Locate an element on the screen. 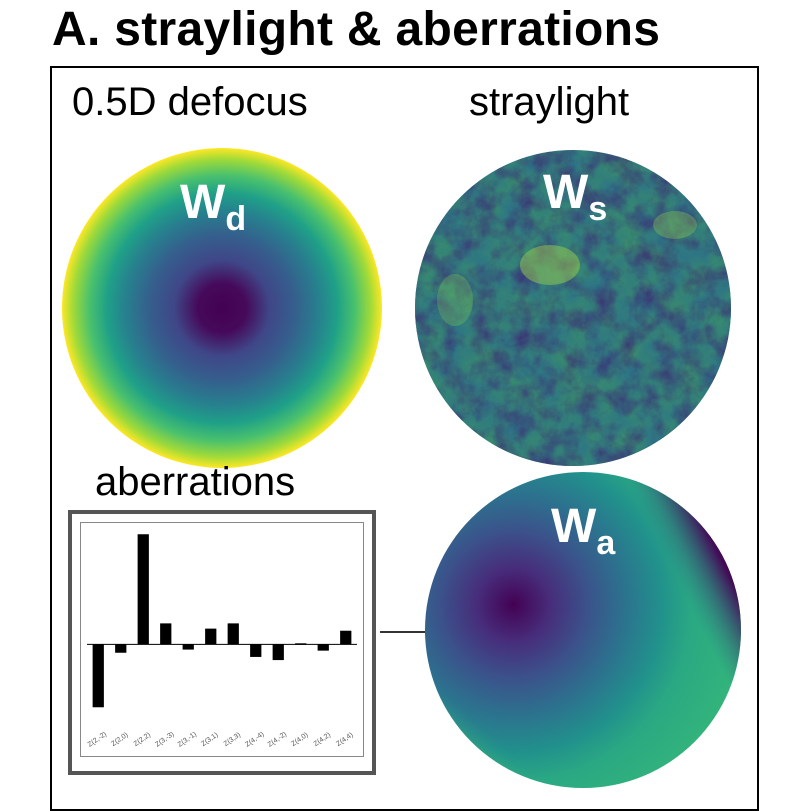  ws-symbol: Ws is located at coordinates (575, 197).